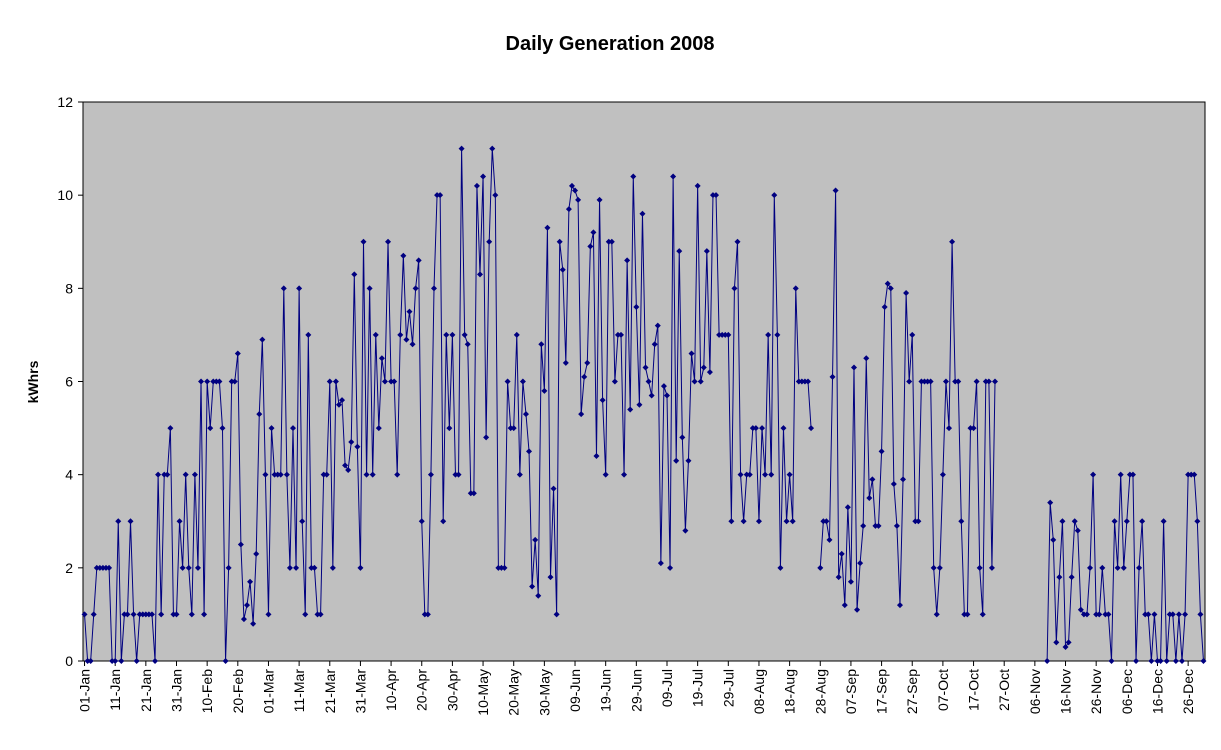 The height and width of the screenshot is (750, 1221). Describe the element at coordinates (575, 690) in the screenshot. I see `x-tick-label: 09-Jun` at that location.